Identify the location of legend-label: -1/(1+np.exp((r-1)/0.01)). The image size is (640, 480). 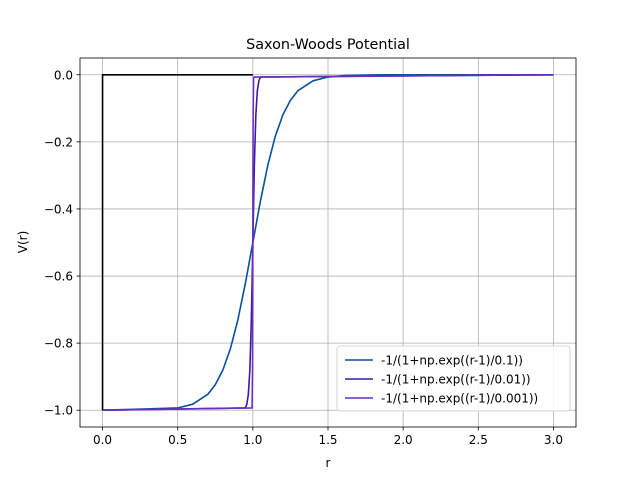
(456, 380).